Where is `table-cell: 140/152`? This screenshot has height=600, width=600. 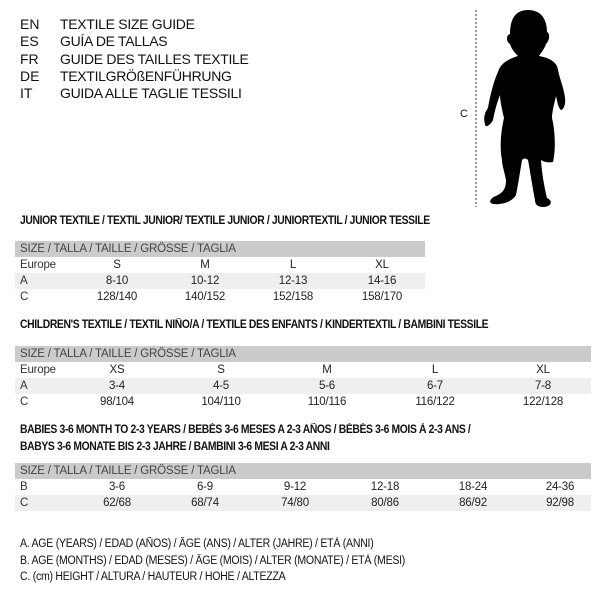
table-cell: 140/152 is located at coordinates (205, 297).